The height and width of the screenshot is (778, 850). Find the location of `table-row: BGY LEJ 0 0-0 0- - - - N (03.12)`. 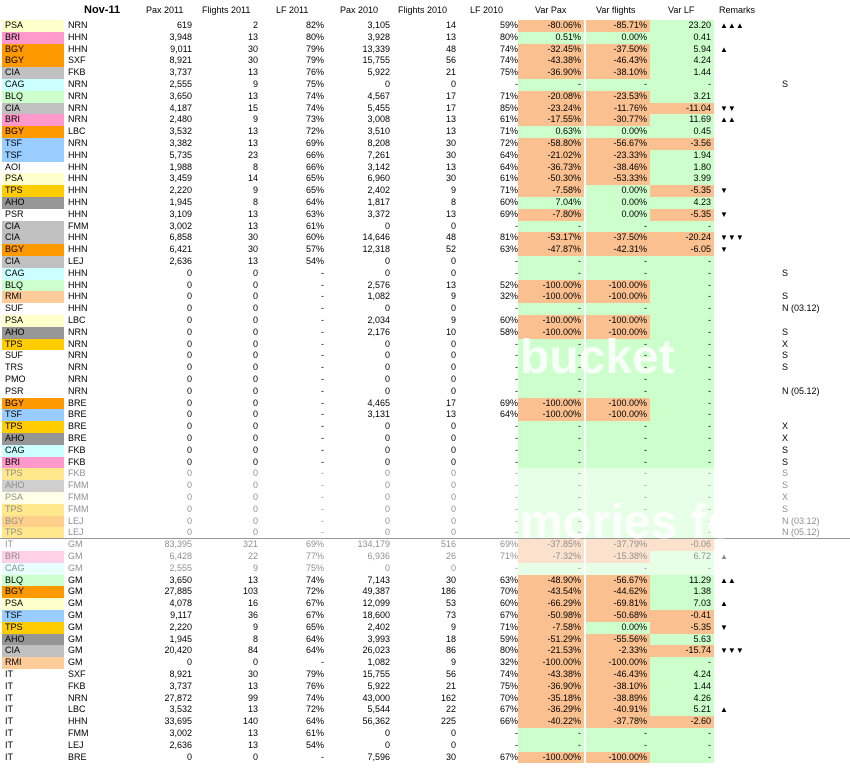

table-row: BGY LEJ 0 0-0 0- - - - N (03.12) is located at coordinates (425, 521).